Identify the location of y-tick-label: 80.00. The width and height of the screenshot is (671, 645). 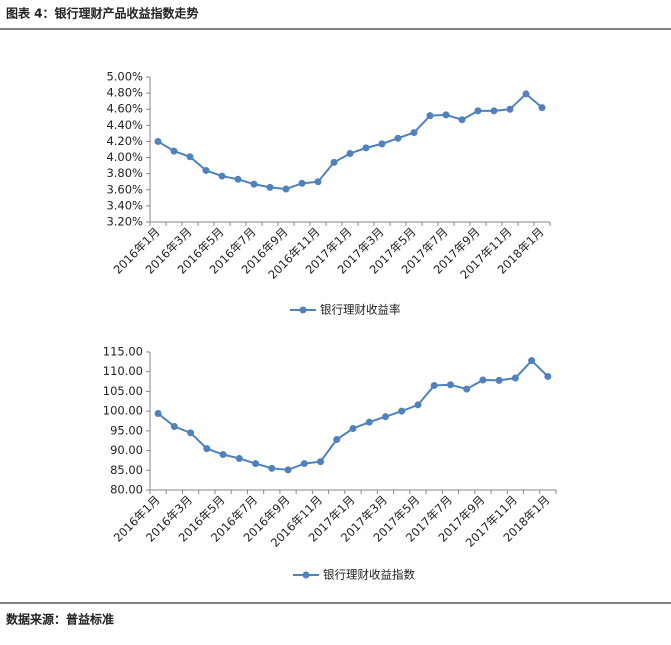
(126, 490).